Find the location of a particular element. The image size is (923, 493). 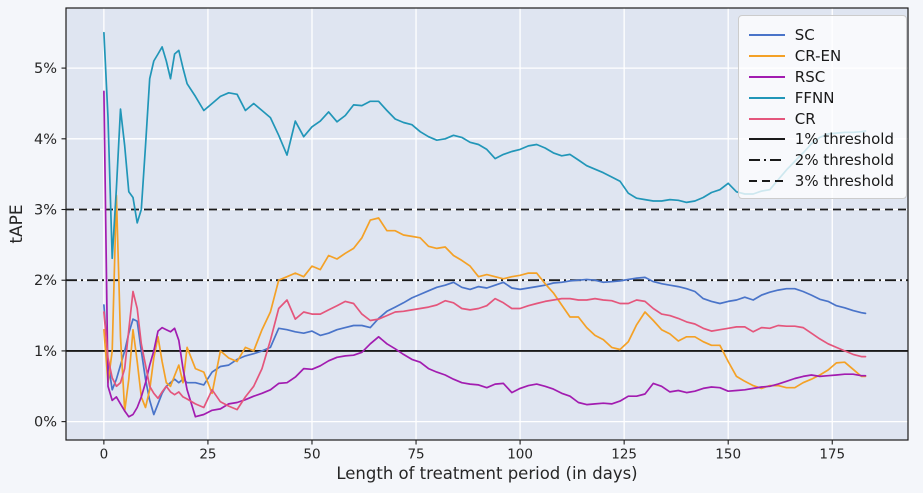

x-tick-label: 125 is located at coordinates (624, 455).